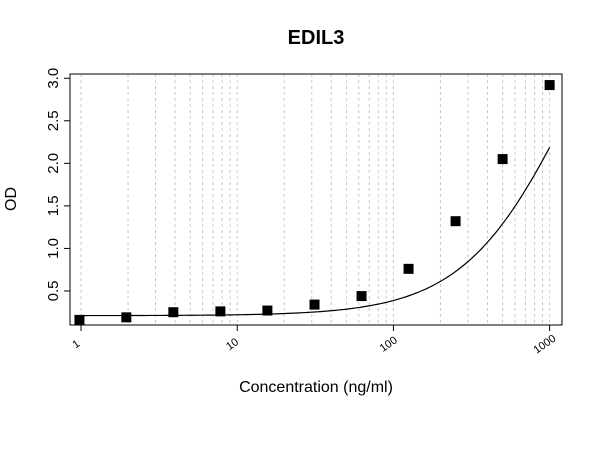 This screenshot has height=450, width=600. What do you see at coordinates (316, 387) in the screenshot?
I see `x-axis-label: Concentration (ng/ml)` at bounding box center [316, 387].